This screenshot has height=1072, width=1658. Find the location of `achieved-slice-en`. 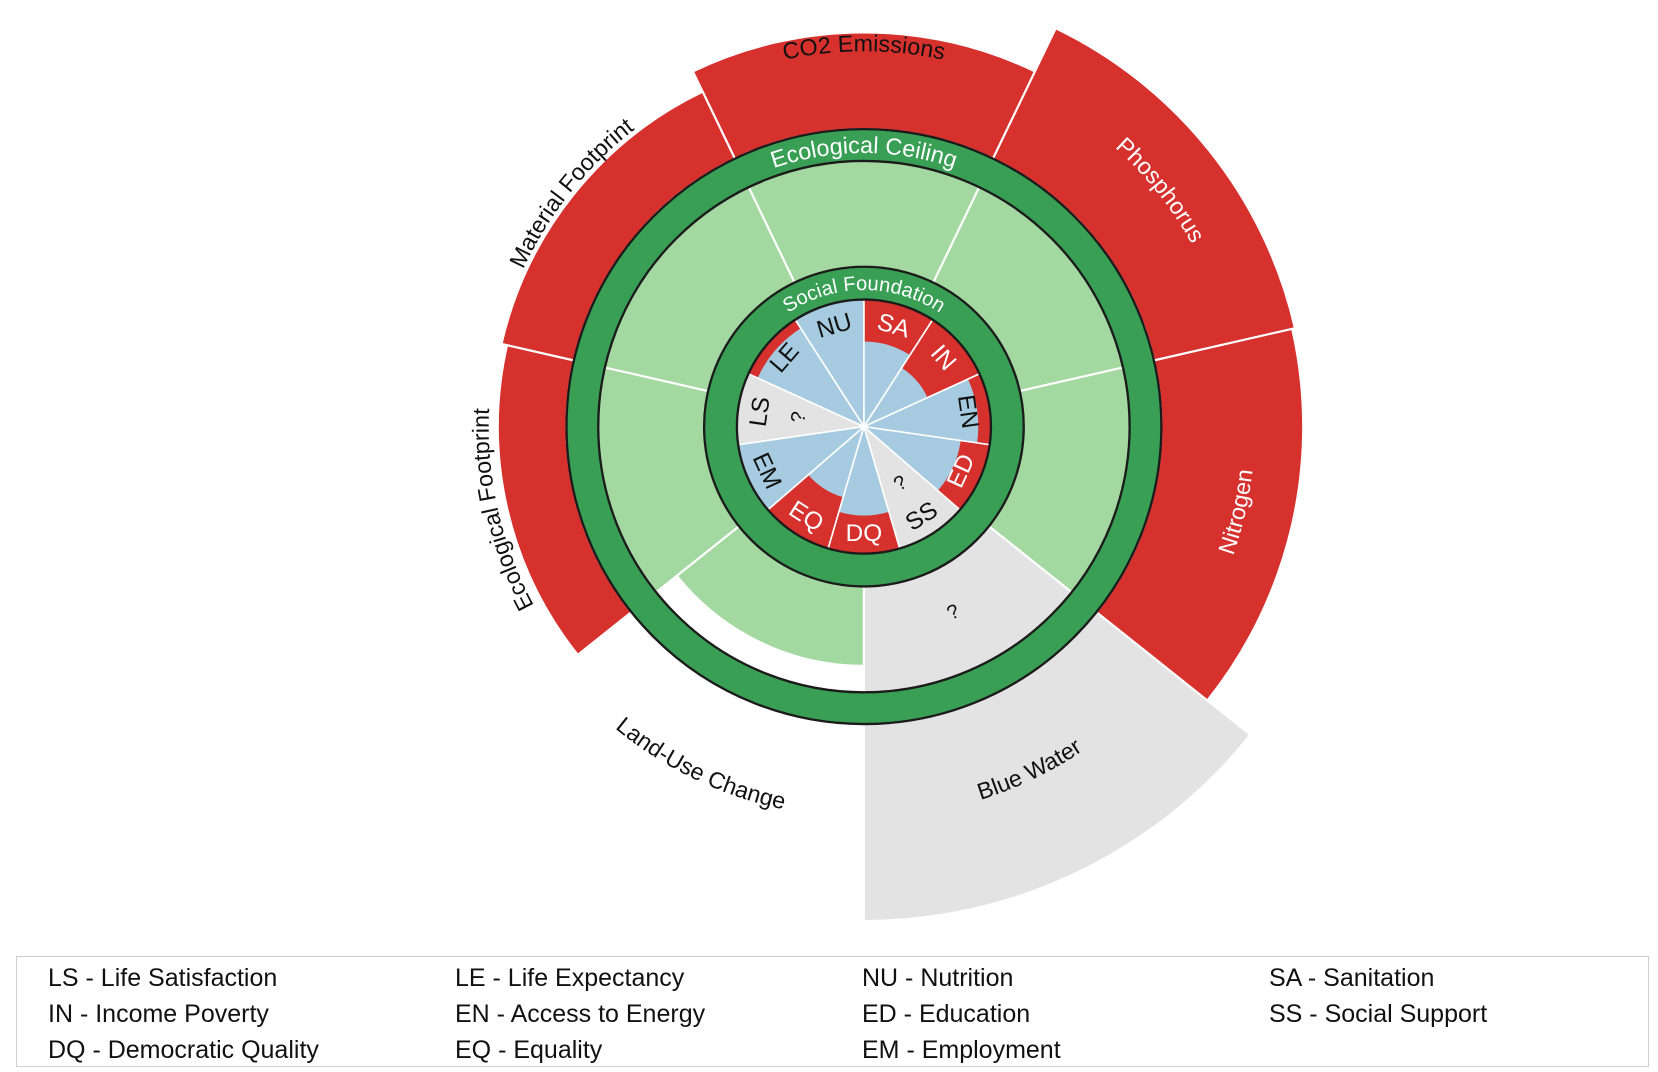

achieved-slice-en is located at coordinates (921, 411).